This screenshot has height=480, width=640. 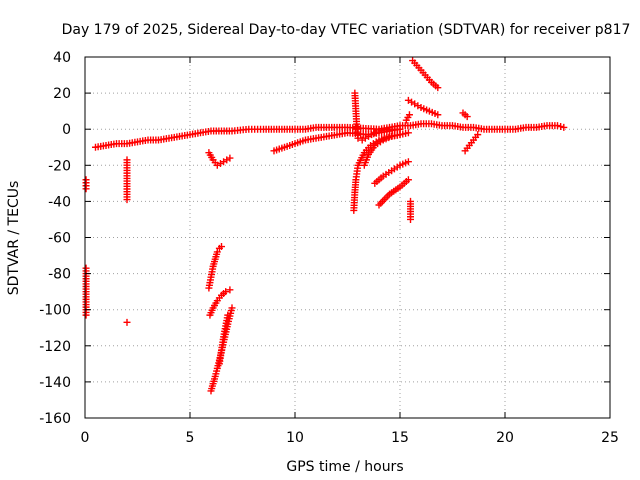 I want to click on y-tick-label: -140, so click(x=55, y=383).